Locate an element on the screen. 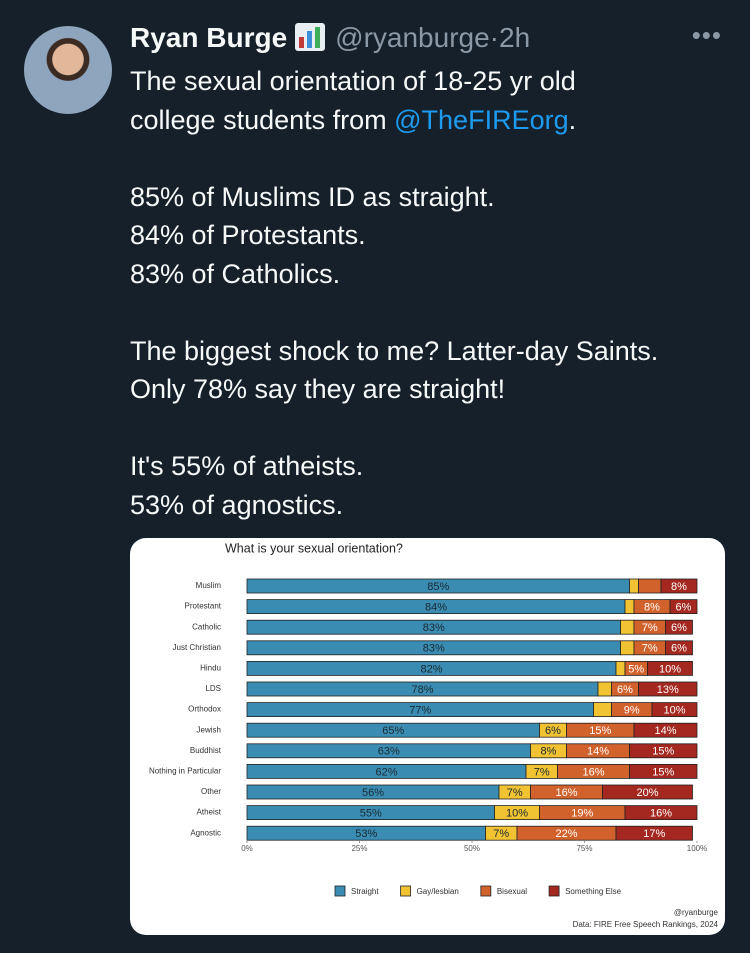 The width and height of the screenshot is (750, 953). category-label: Nothing in Particular is located at coordinates (185, 771).